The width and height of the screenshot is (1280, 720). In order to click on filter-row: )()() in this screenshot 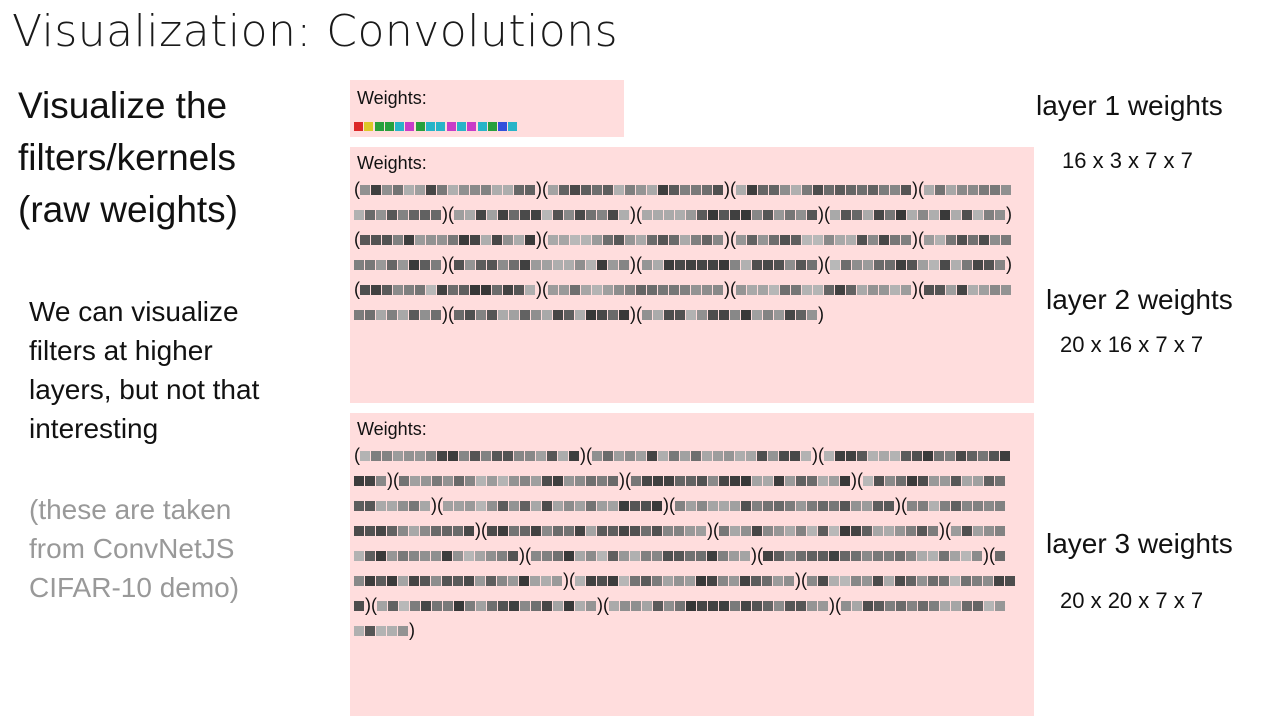, I will do `click(683, 314)`.